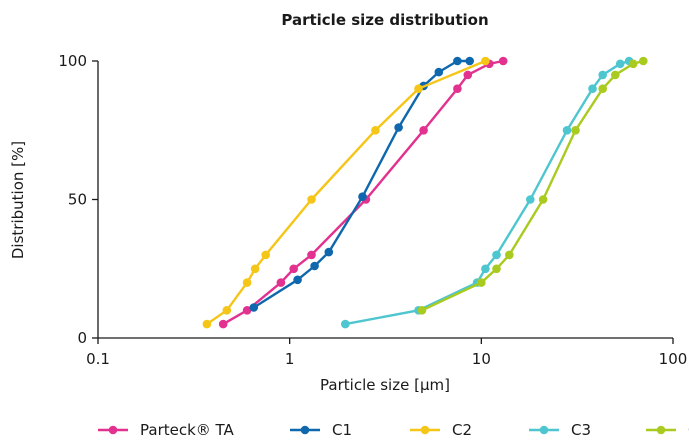  What do you see at coordinates (481, 359) in the screenshot?
I see `x-tick-label: 10` at bounding box center [481, 359].